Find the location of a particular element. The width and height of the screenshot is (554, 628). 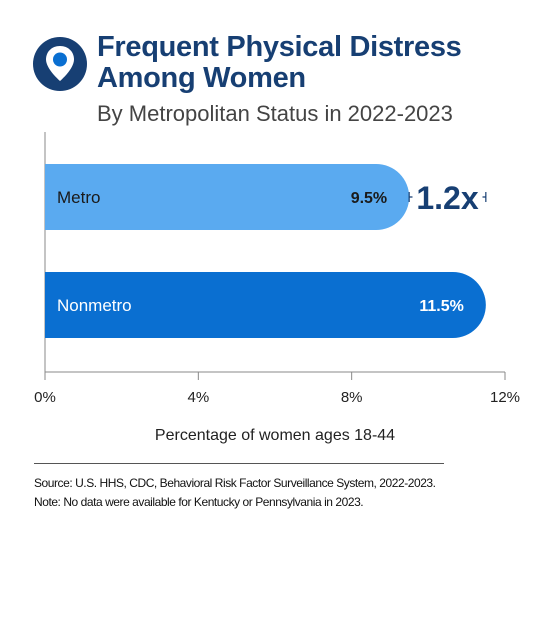

bar-metro is located at coordinates (227, 197).